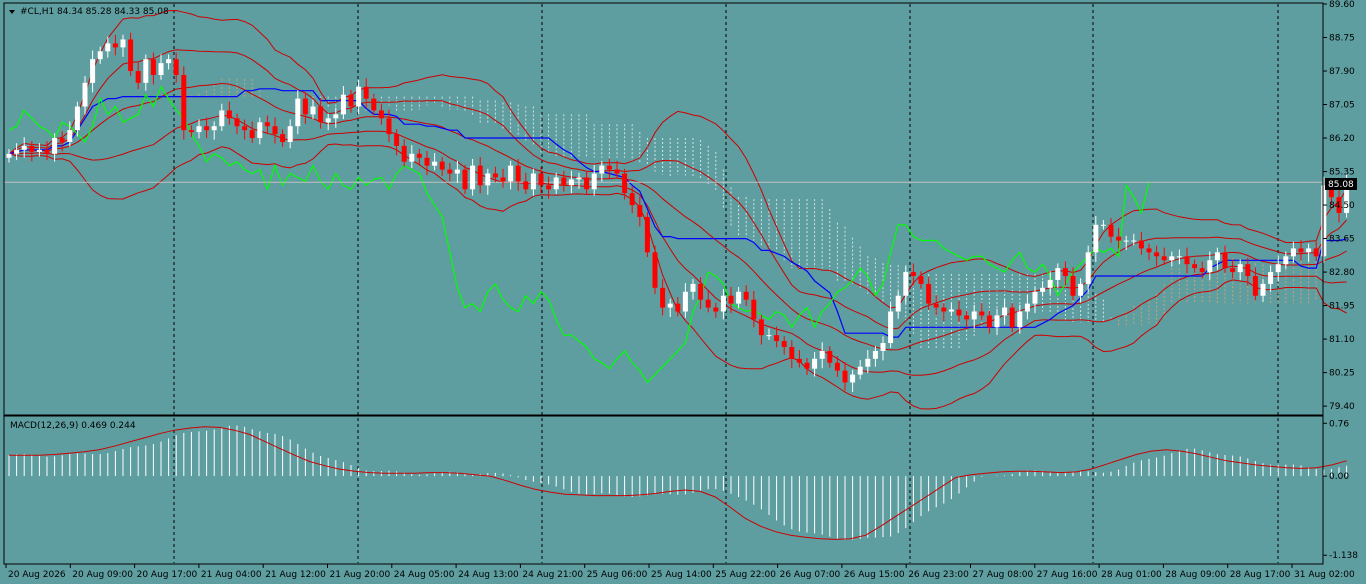 The height and width of the screenshot is (584, 1366). Describe the element at coordinates (1324, 575) in the screenshot. I see `time-tick-label: 31 Aug 02:00` at that location.